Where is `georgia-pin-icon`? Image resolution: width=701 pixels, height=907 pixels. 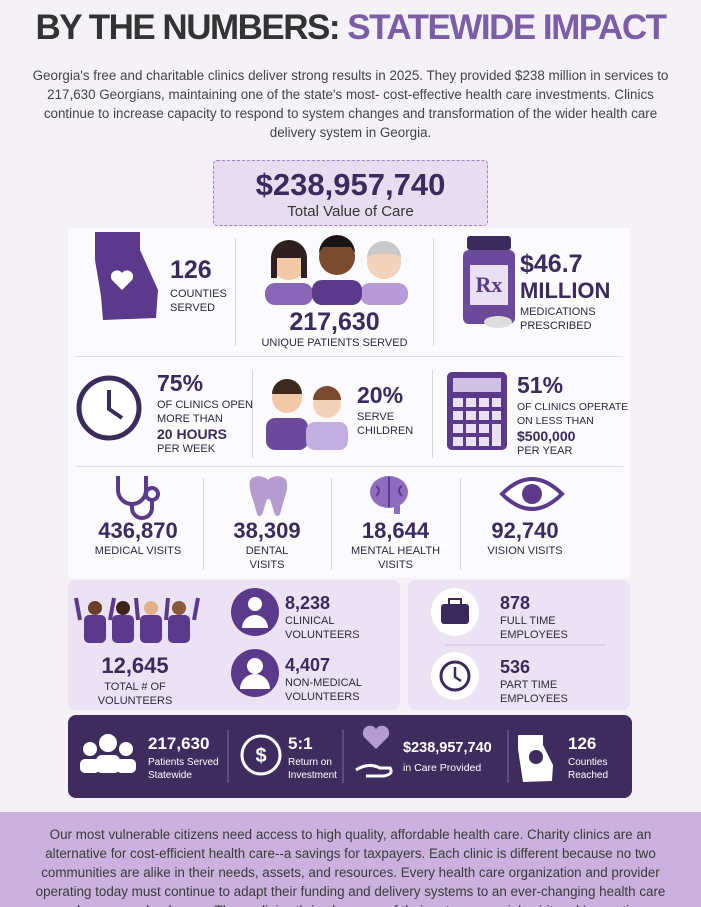 georgia-pin-icon is located at coordinates (535, 758).